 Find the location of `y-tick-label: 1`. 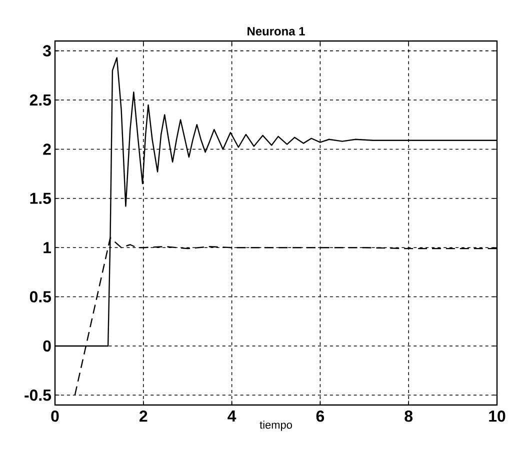

y-tick-label: 1 is located at coordinates (48, 248).